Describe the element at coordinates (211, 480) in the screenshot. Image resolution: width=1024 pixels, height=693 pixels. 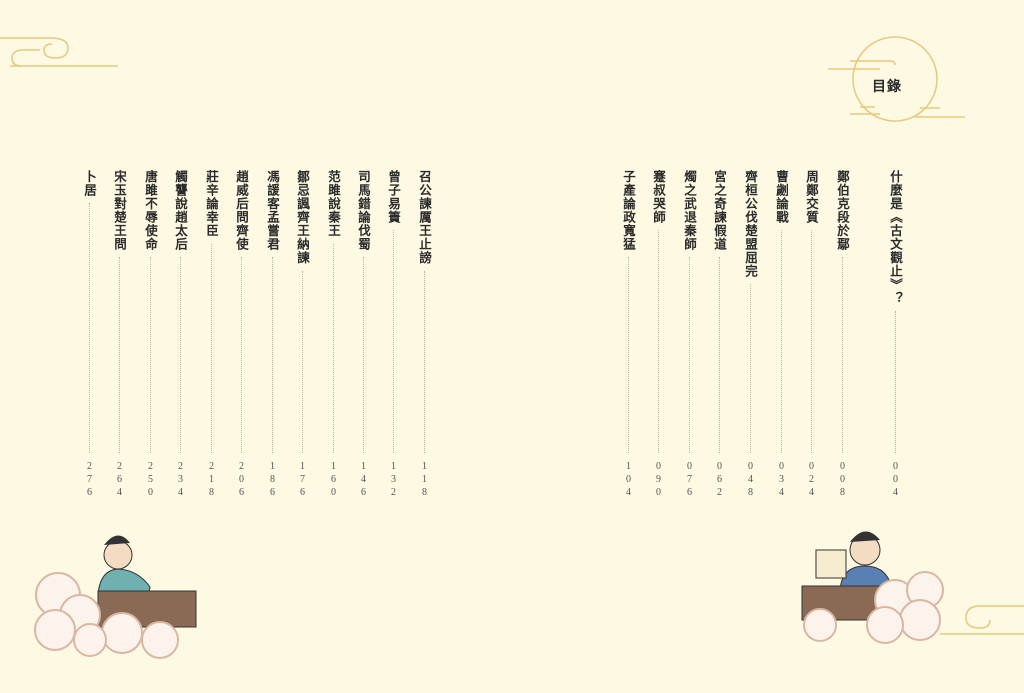
I see `toc-entry-page: 218` at that location.